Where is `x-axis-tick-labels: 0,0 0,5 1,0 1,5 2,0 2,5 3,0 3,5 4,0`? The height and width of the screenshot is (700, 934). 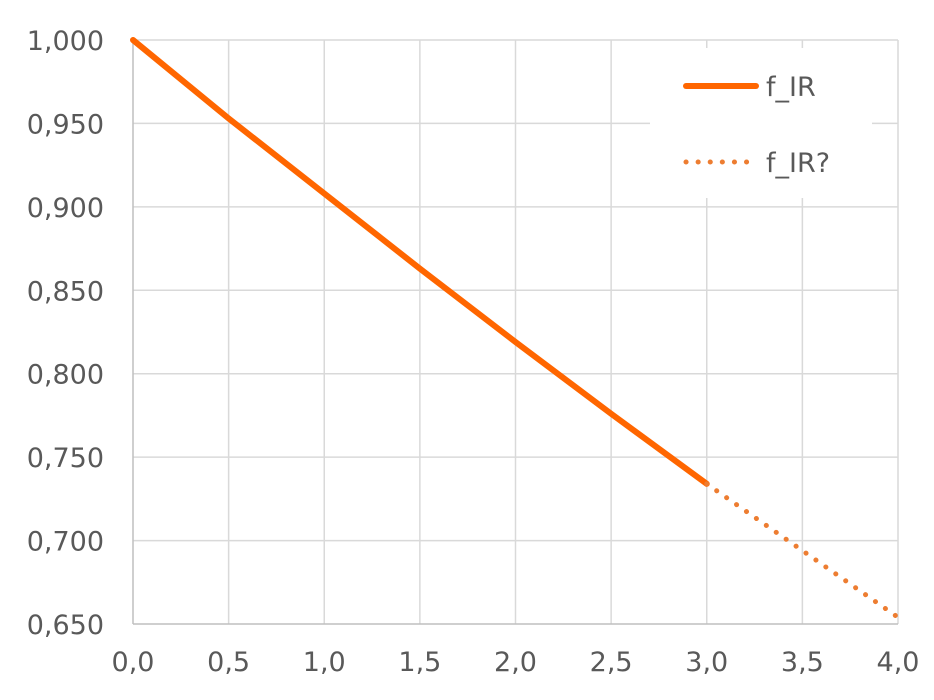
x-axis-tick-labels: 0,0 0,5 1,0 1,5 2,0 2,5 3,0 3,5 4,0 is located at coordinates (516, 662).